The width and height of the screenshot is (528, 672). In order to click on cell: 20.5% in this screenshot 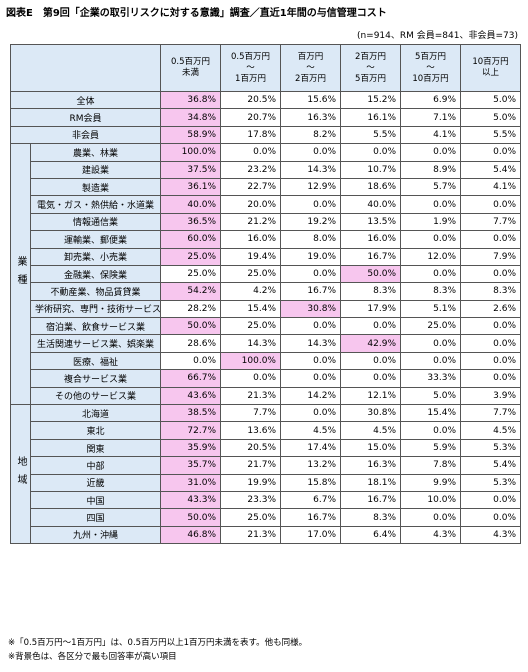, I will do `click(250, 448)`.